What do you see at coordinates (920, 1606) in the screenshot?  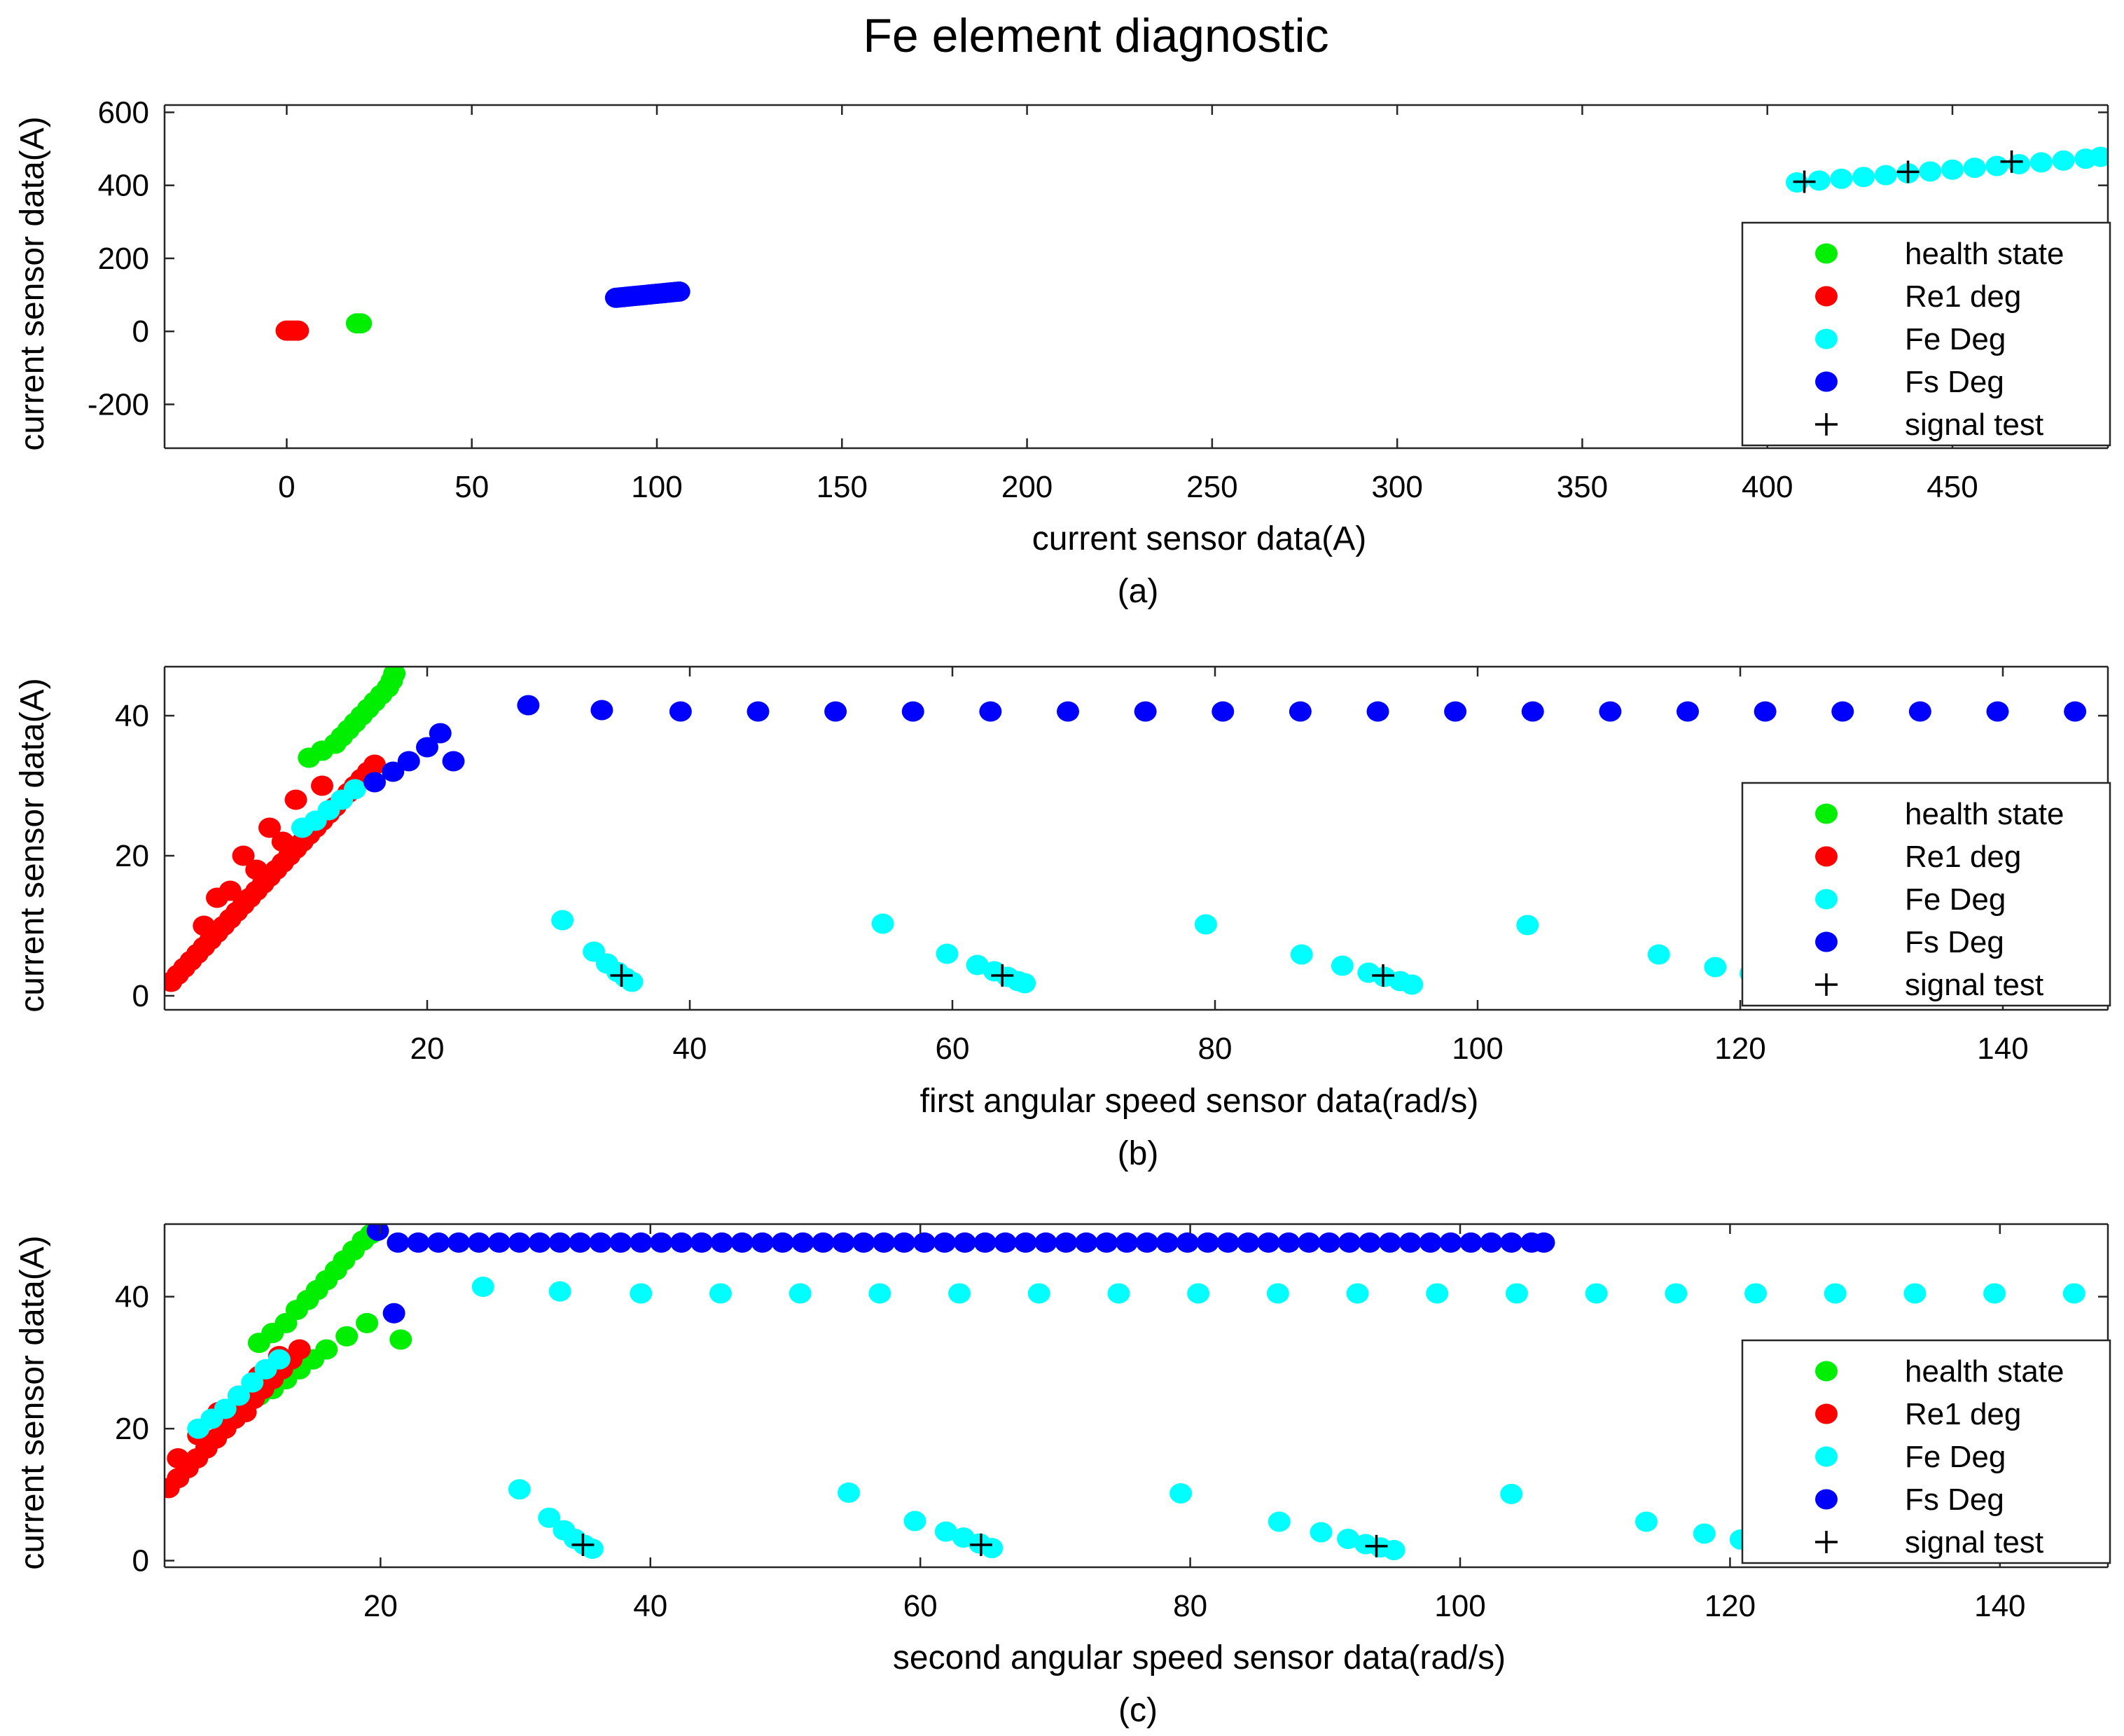 I see `x-tick-label: 60` at bounding box center [920, 1606].